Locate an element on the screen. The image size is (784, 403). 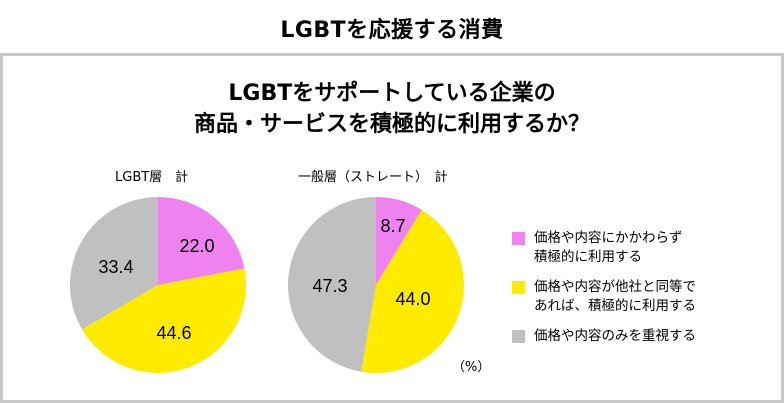
pie-chart-lgbt: 22.0 44.6 33.4 is located at coordinates (158, 285).